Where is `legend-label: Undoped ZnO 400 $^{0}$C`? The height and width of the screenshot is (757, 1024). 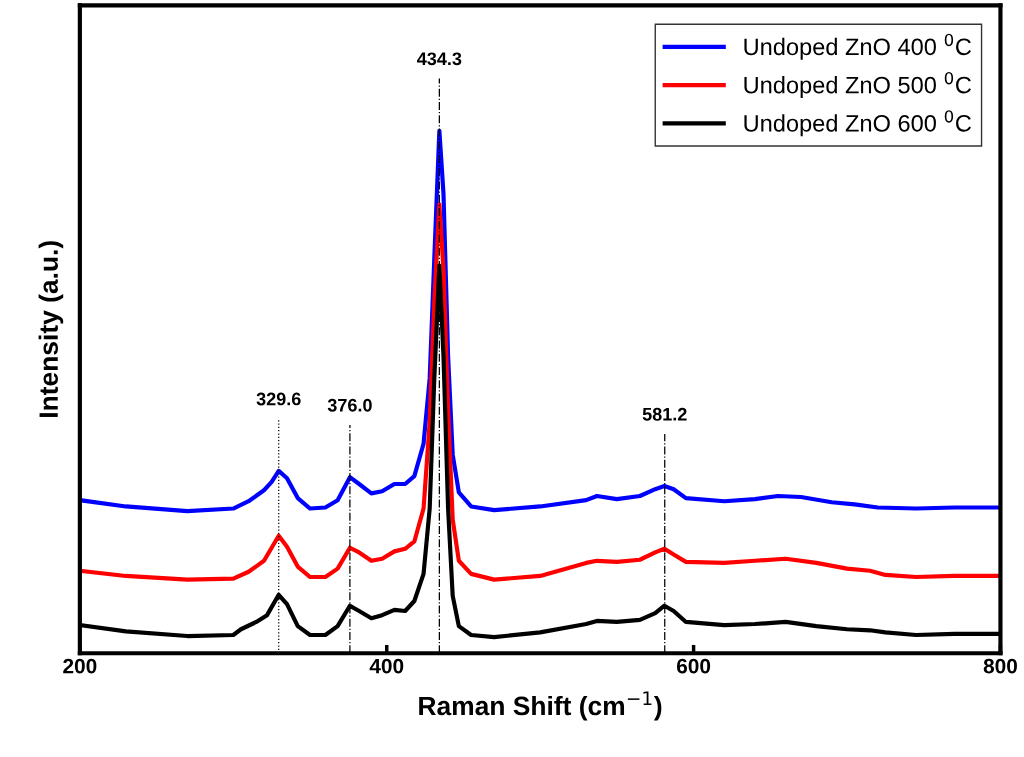 legend-label: Undoped ZnO 400 $^{0}$C is located at coordinates (857, 46).